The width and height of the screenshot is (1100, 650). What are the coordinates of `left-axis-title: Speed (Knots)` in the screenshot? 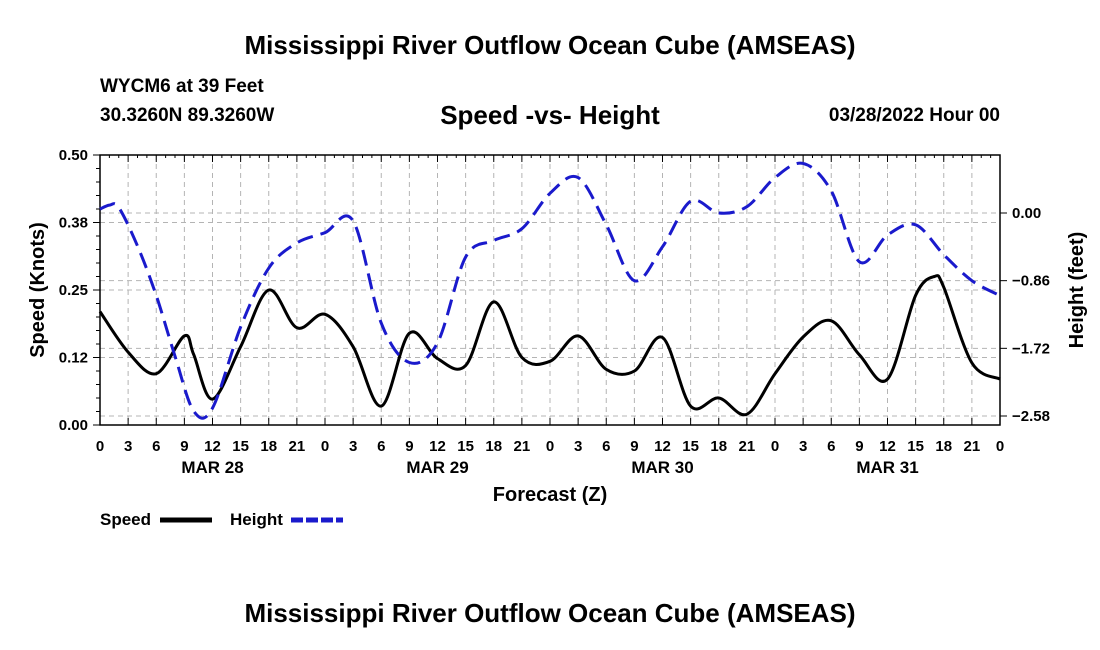 It's located at (38, 290).